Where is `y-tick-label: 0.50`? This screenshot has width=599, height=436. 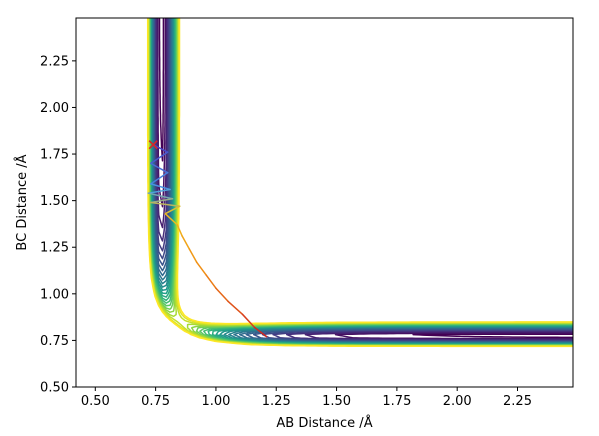 y-tick-label: 0.50 is located at coordinates (54, 388).